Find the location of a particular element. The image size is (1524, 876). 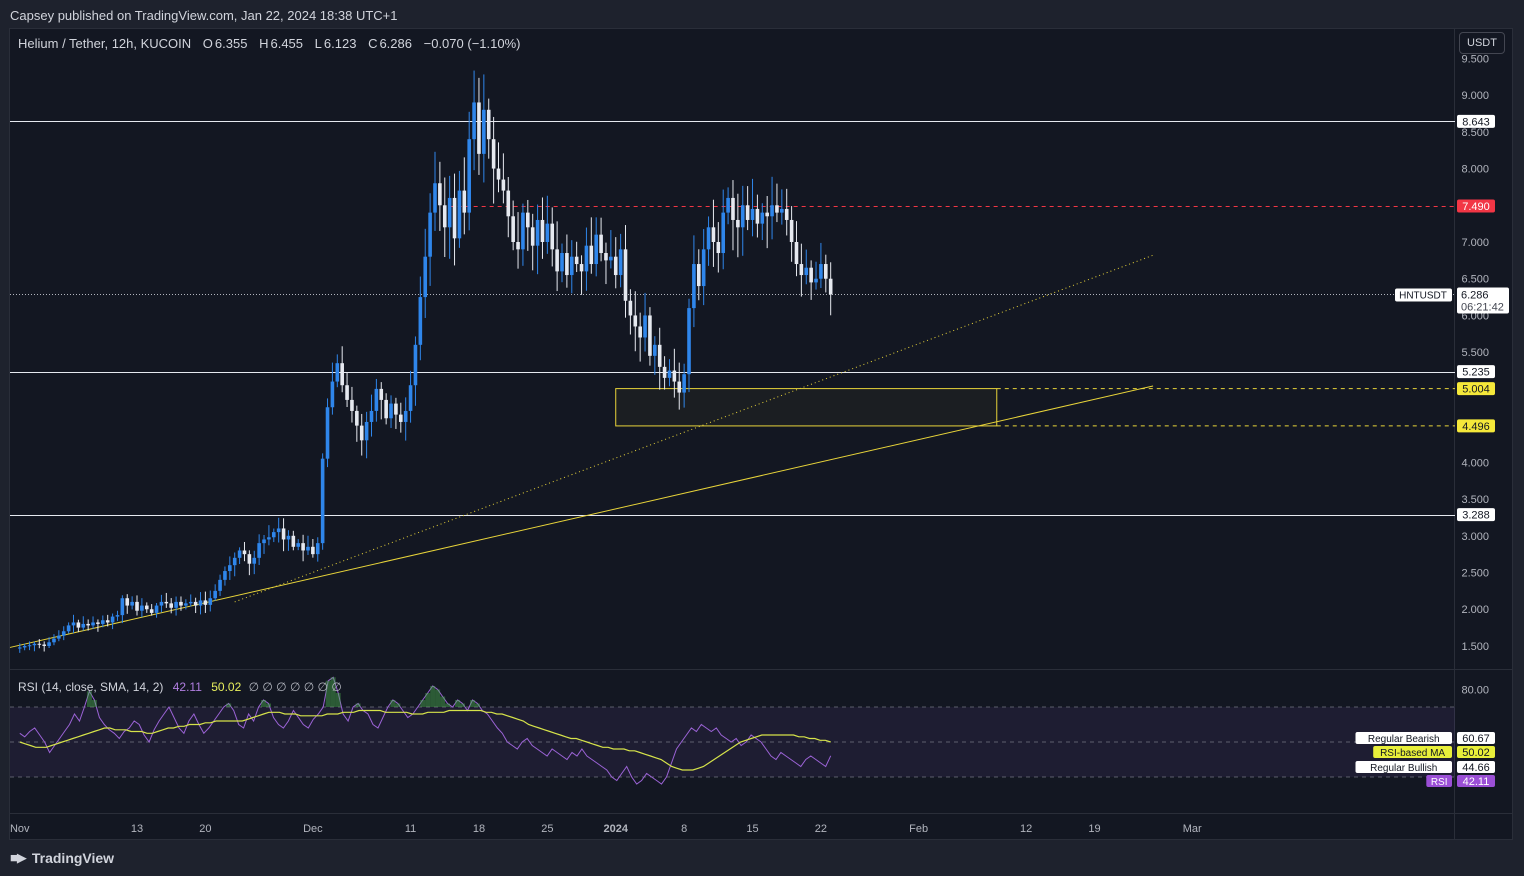

rsi-label-value: 42.11 is located at coordinates (1476, 782).